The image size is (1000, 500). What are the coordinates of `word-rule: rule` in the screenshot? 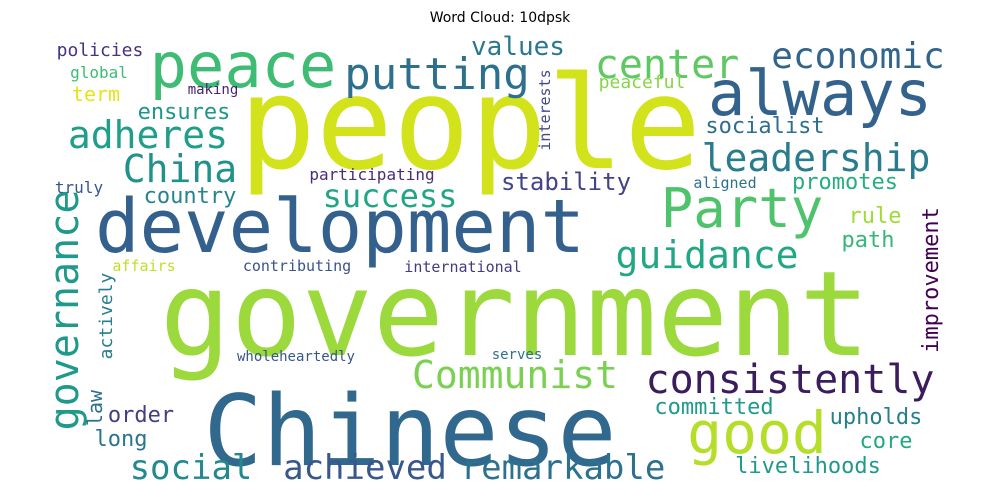 It's located at (875, 216).